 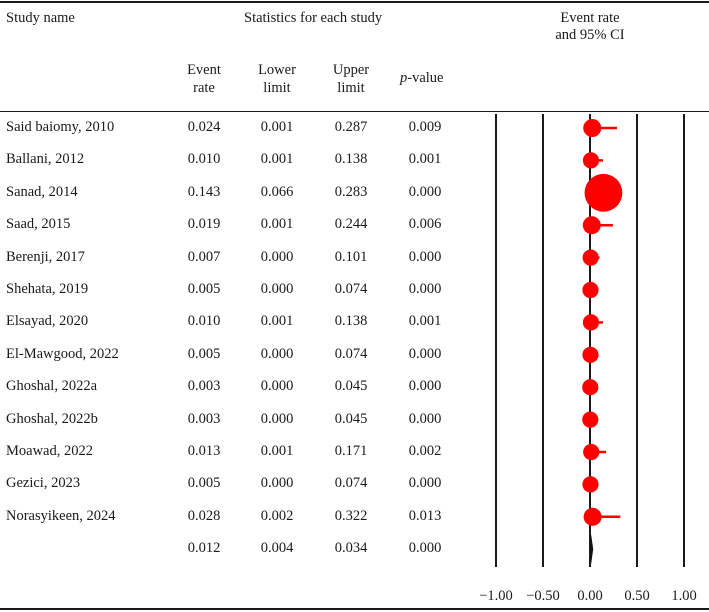 I want to click on pooled-p: 0.000, so click(x=425, y=548).